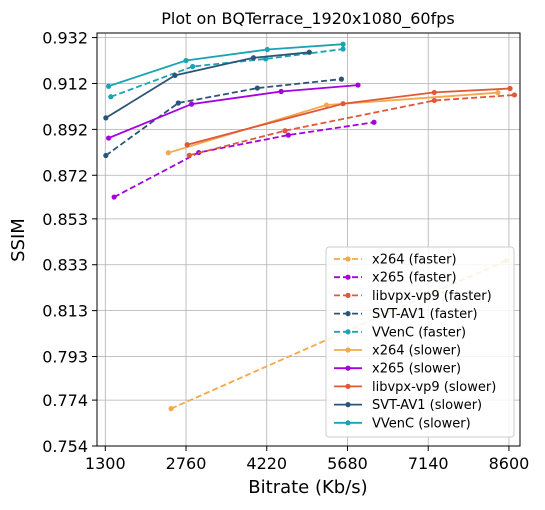  What do you see at coordinates (65, 129) in the screenshot?
I see `y-tick-label: 0.892` at bounding box center [65, 129].